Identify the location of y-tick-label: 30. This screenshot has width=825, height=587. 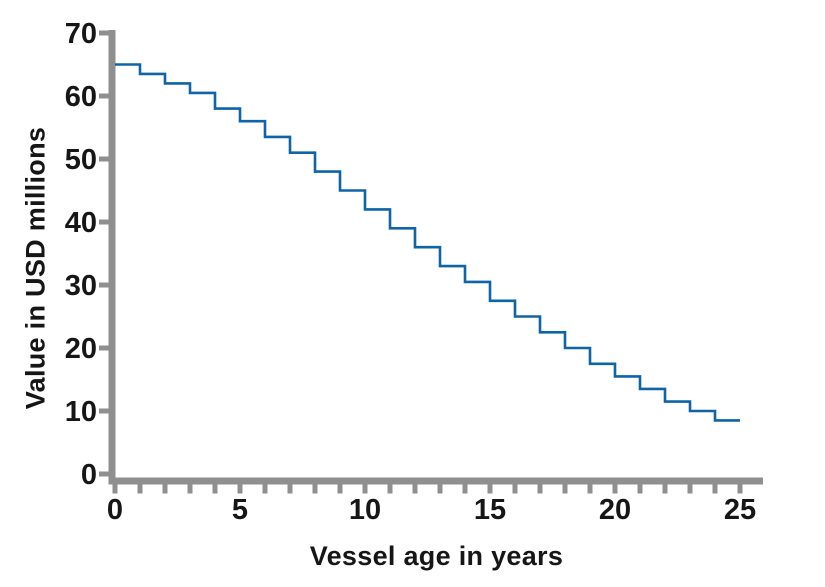
(81, 286).